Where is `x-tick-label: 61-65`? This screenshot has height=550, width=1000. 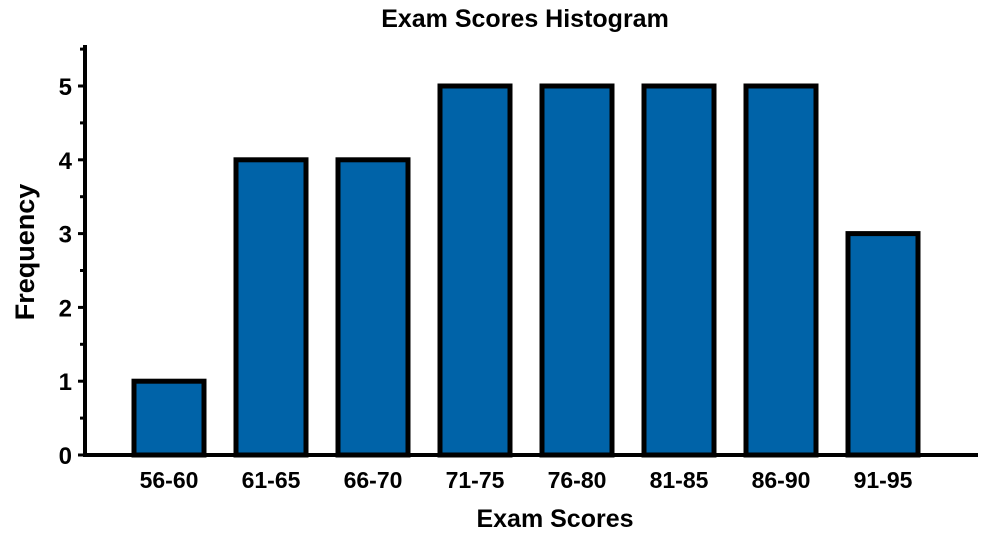 x-tick-label: 61-65 is located at coordinates (271, 480).